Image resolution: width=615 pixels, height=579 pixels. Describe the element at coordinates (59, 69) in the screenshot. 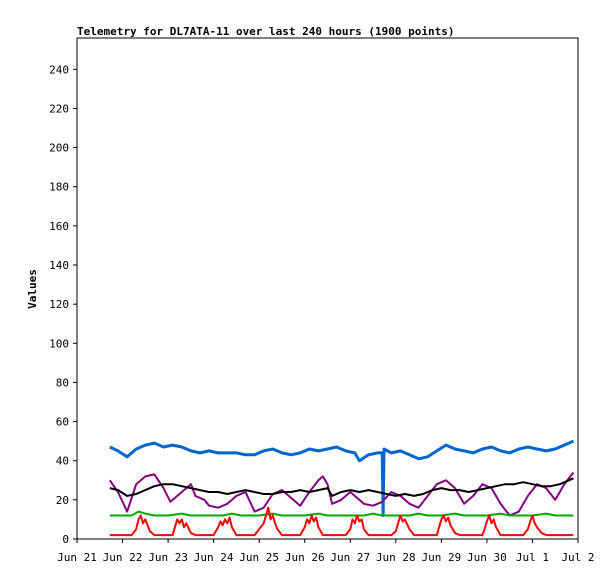

I see `y-tick-label: 240` at that location.